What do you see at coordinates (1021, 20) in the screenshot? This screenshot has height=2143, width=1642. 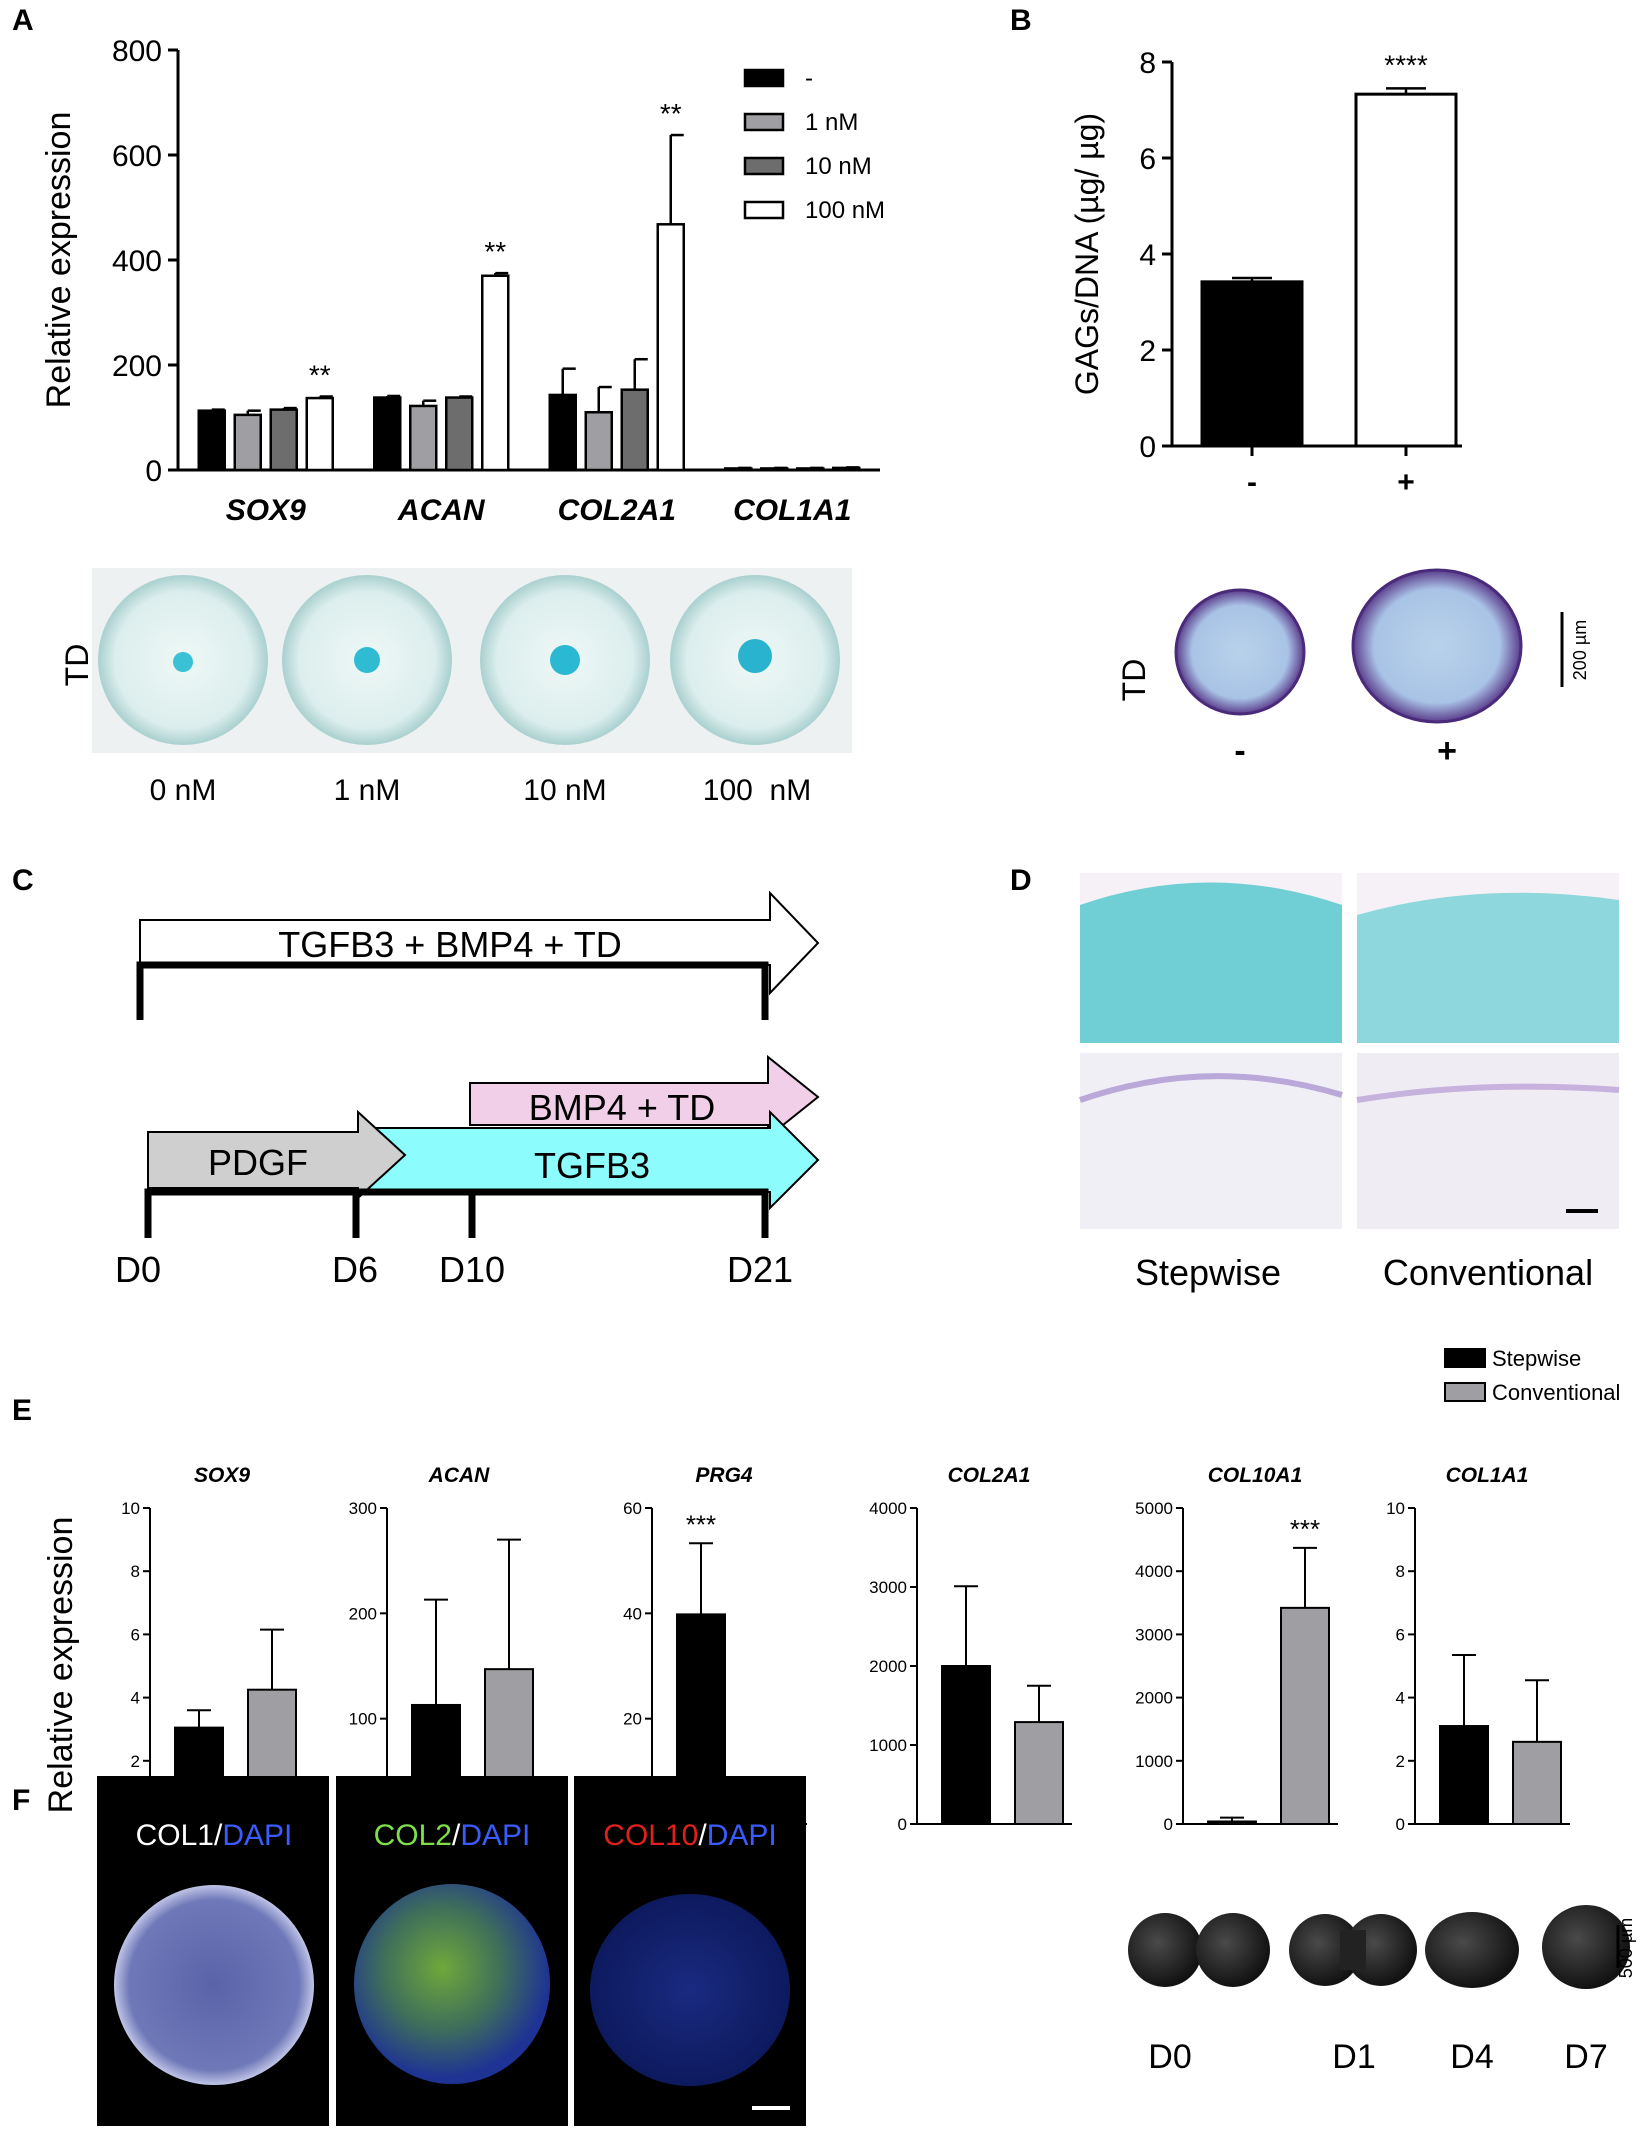 I see `panel-letter-b: B` at bounding box center [1021, 20].